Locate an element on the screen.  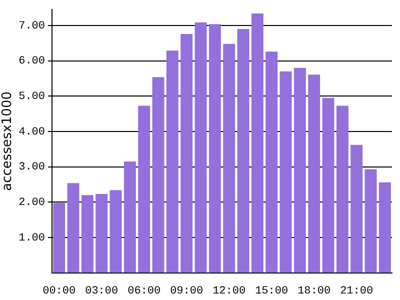
x-tick-label: 00:00 is located at coordinates (59, 291).